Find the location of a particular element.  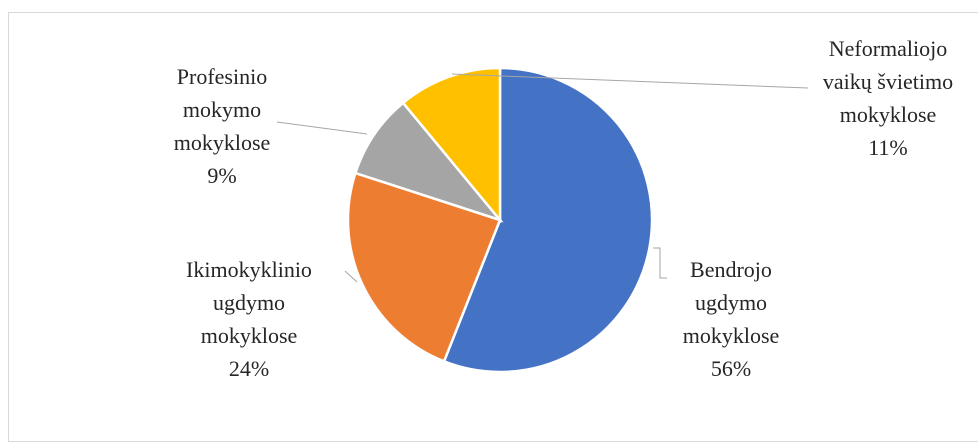

data-label-line: Neformaliojo is located at coordinates (888, 48).